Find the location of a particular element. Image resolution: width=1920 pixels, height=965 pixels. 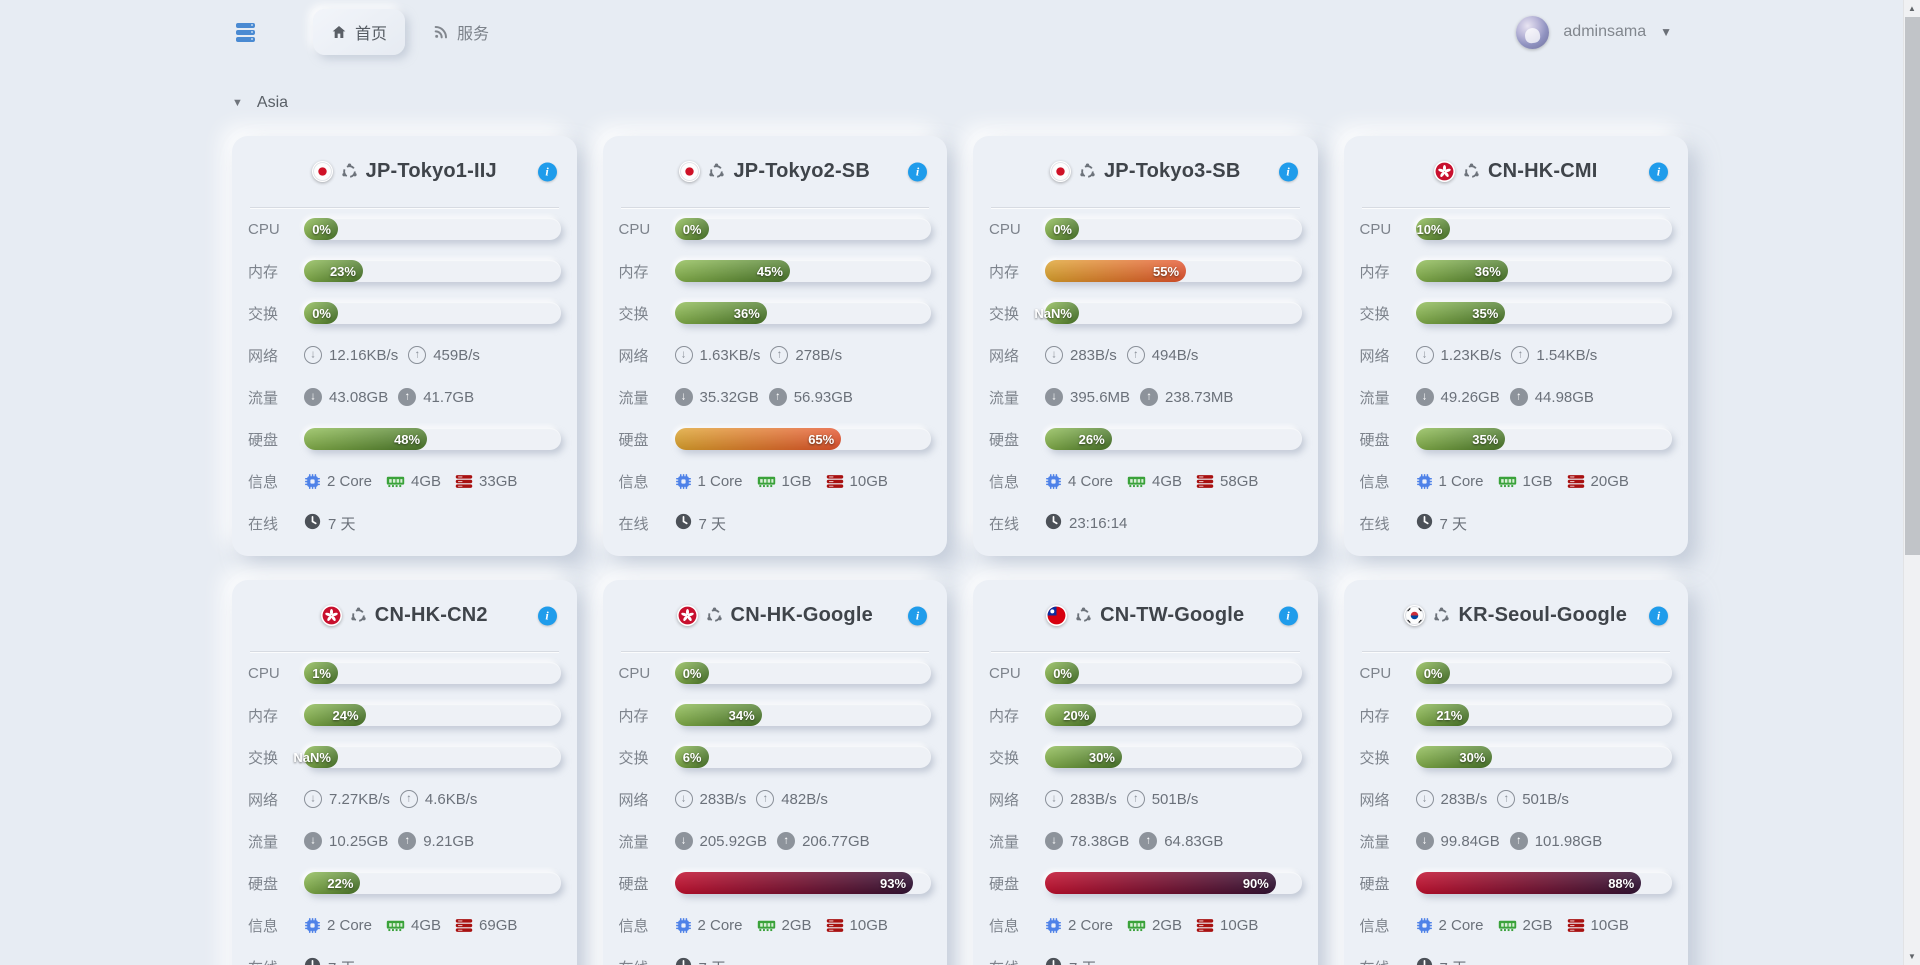

swap-bar: 30% is located at coordinates (1543, 757).